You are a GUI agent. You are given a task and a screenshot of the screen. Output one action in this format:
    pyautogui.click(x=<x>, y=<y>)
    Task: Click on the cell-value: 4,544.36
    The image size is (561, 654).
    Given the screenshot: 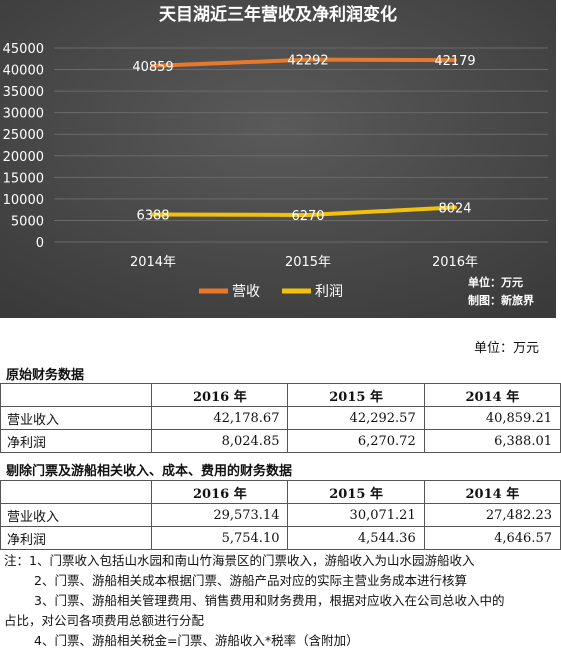 What is the action you would take?
    pyautogui.click(x=356, y=538)
    